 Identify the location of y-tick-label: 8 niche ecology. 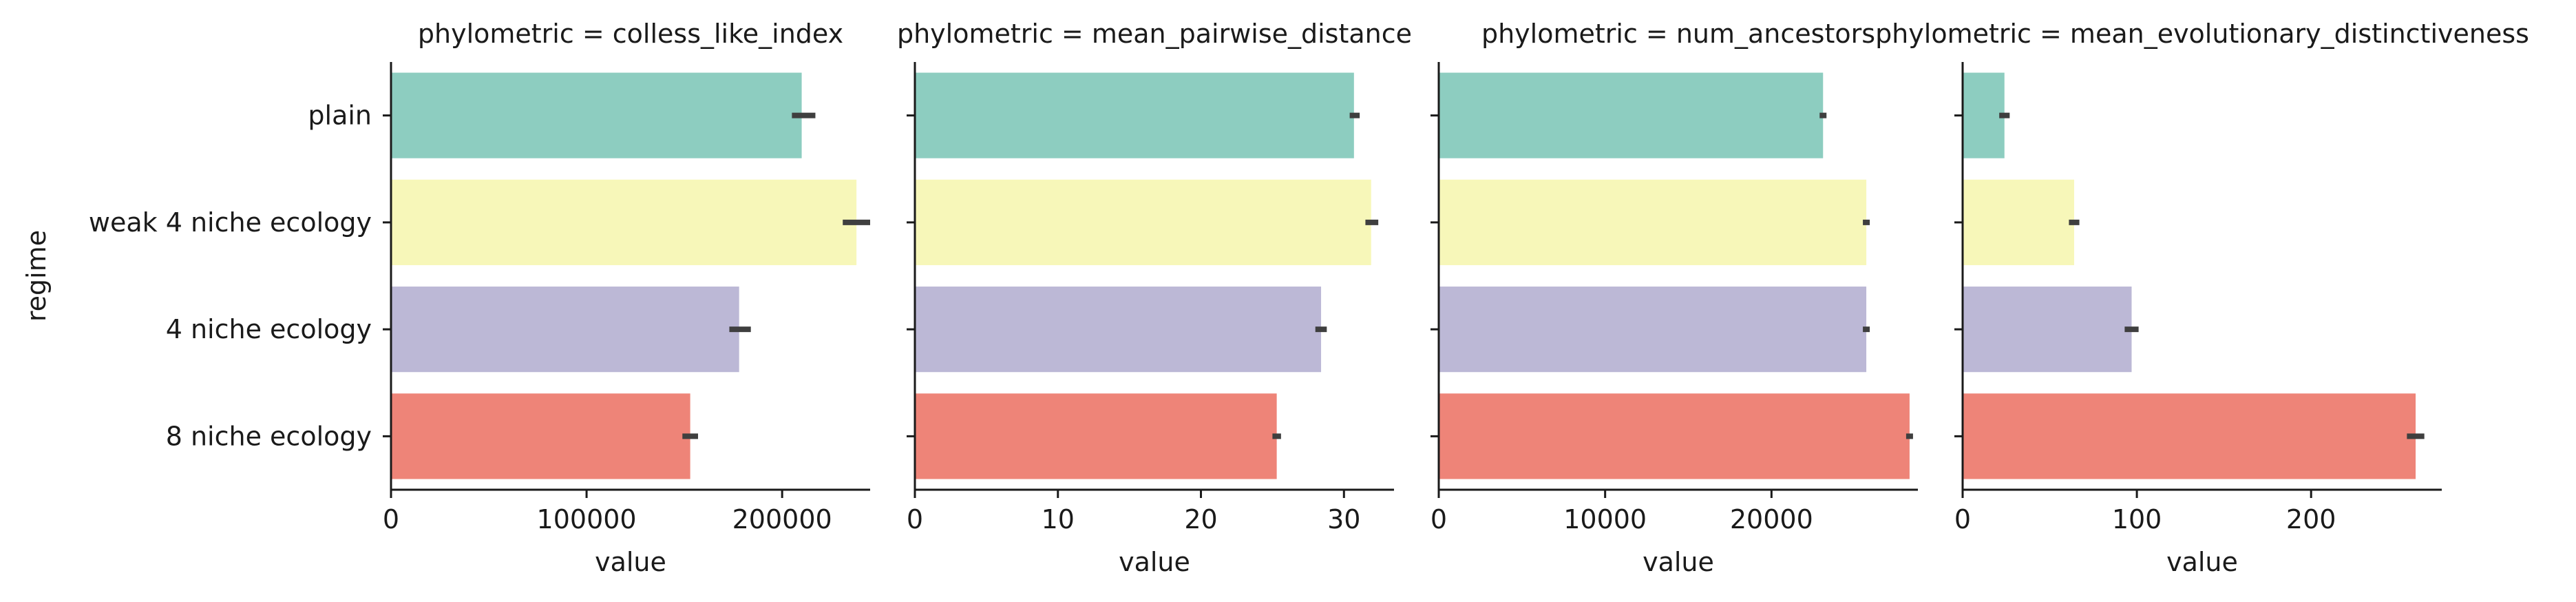
(269, 436).